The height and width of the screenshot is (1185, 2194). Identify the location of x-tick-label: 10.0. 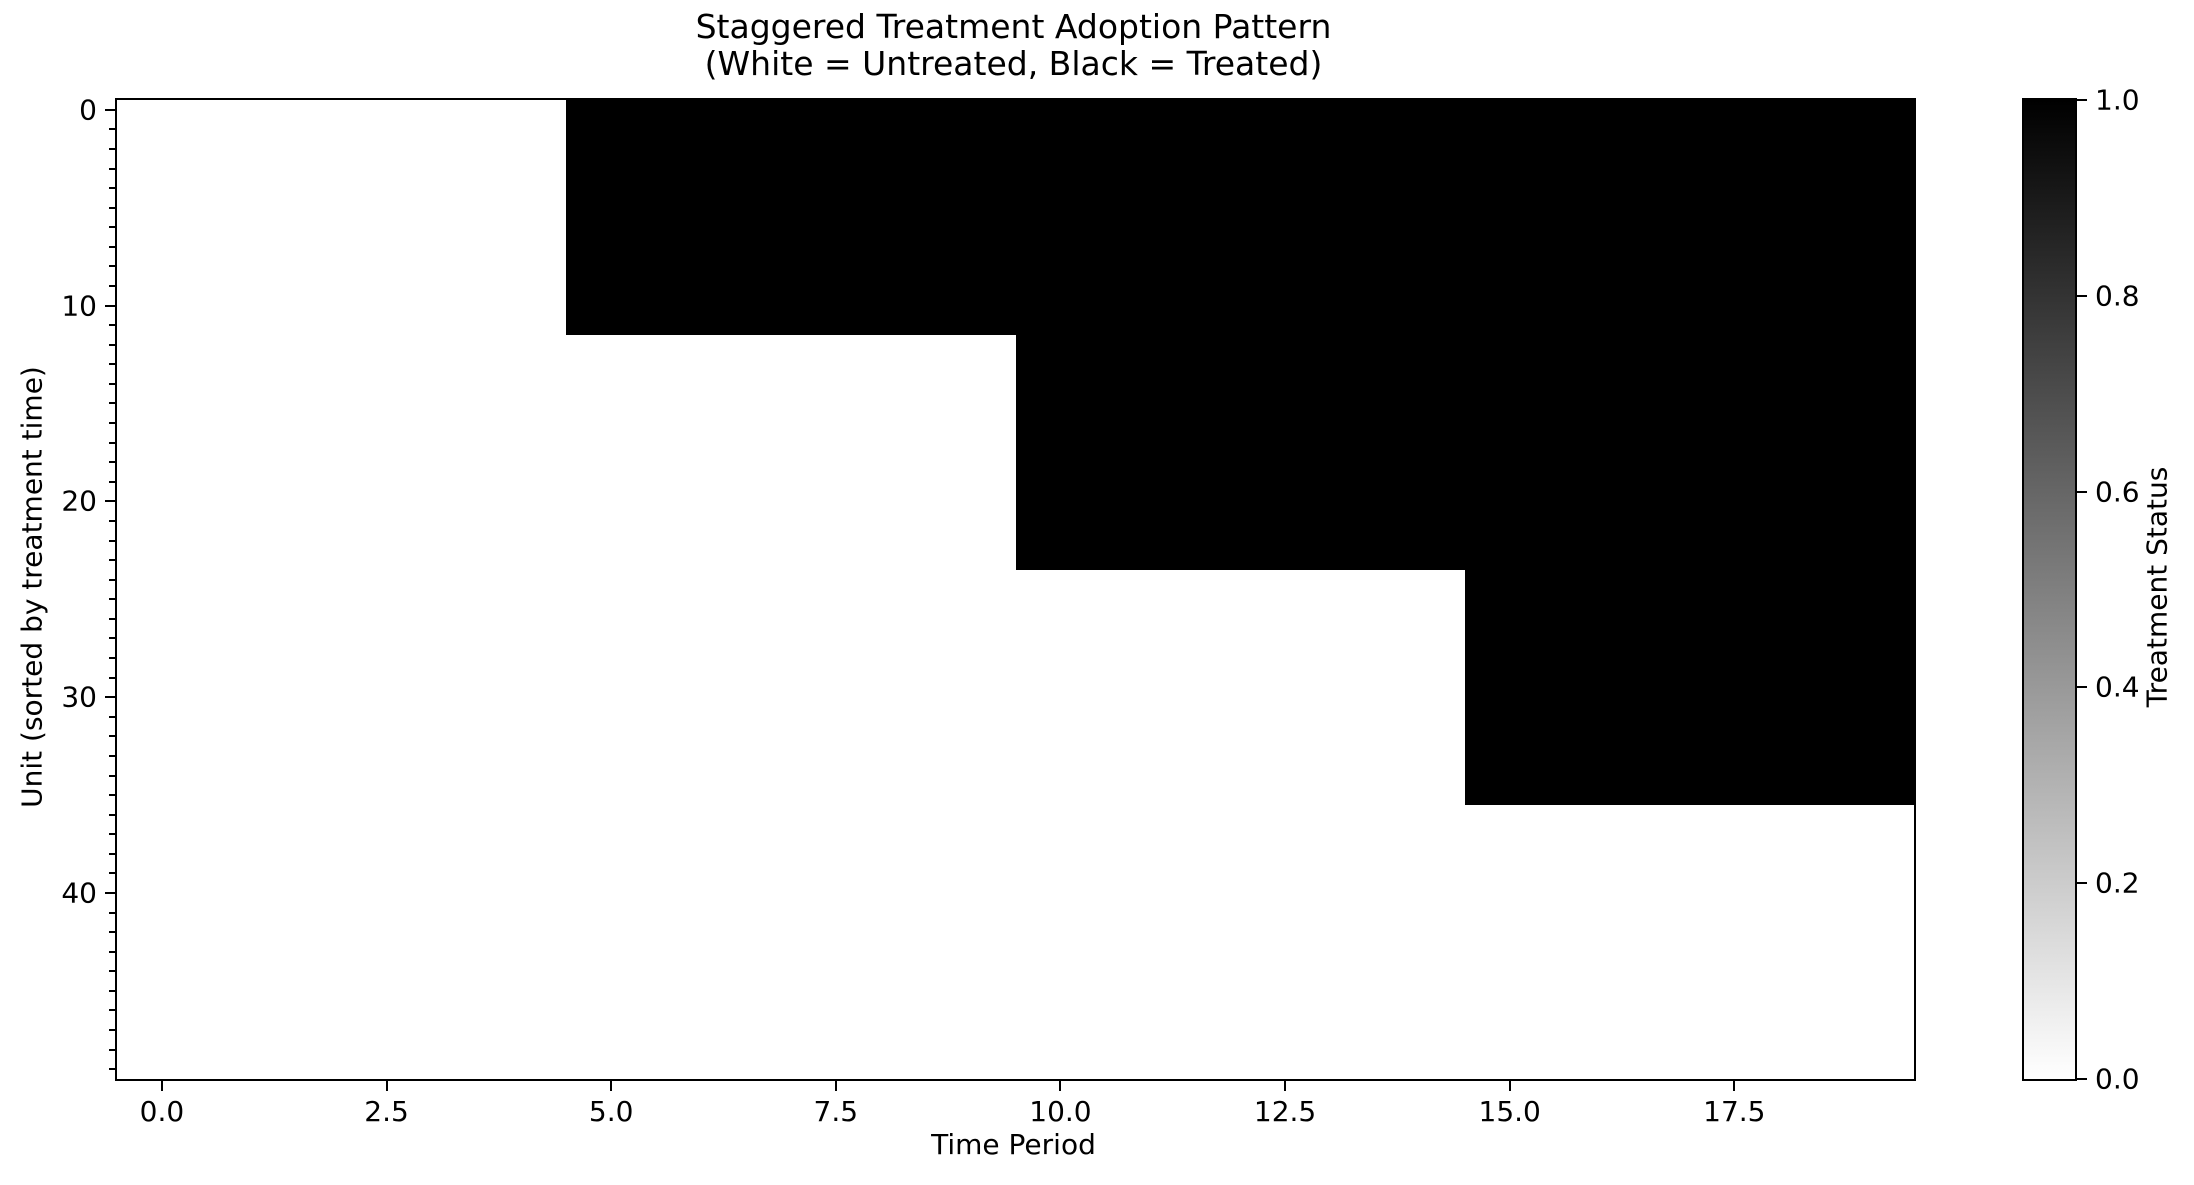
(1060, 1111).